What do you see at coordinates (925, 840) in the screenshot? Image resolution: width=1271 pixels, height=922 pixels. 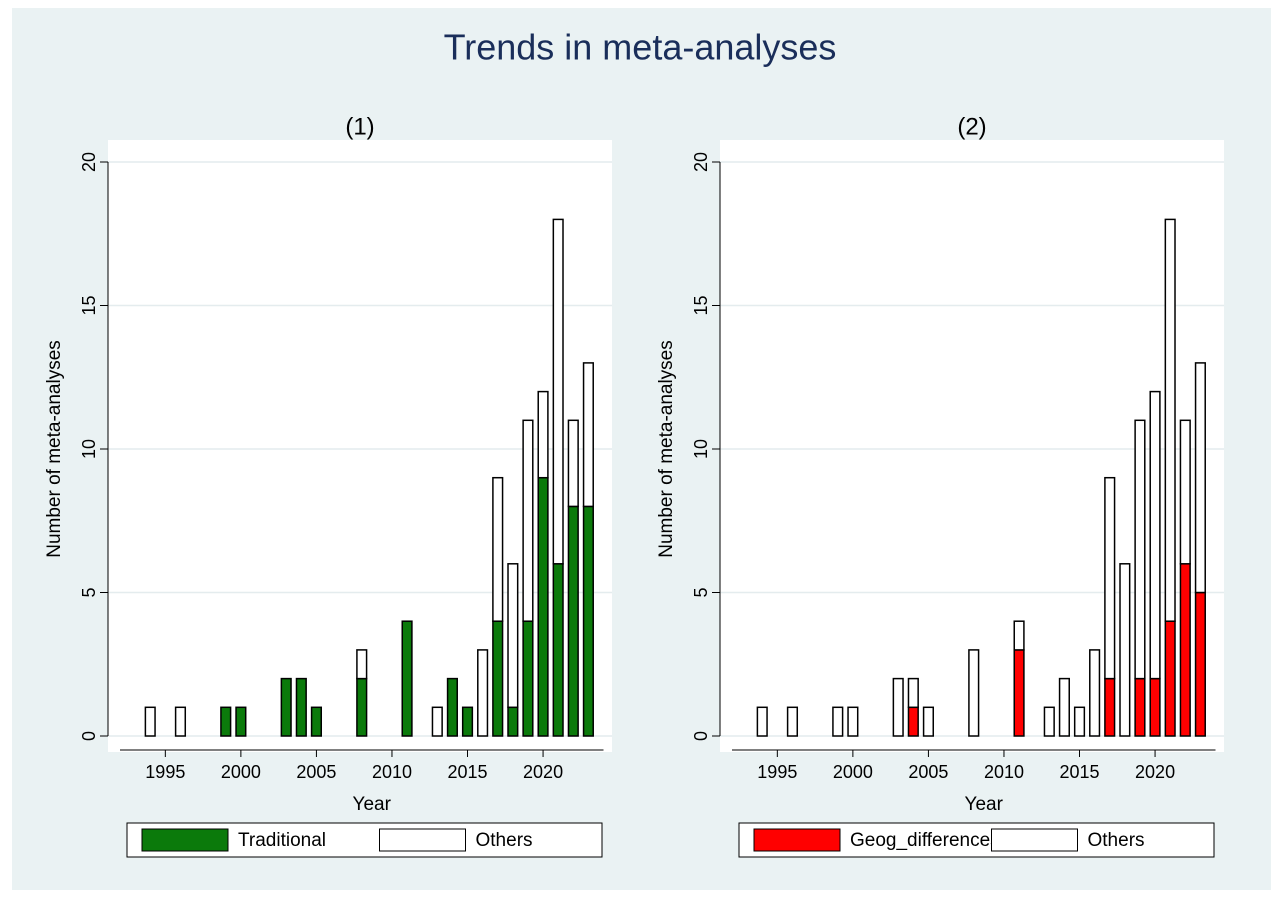 I see `legend-label: Geog_differences` at bounding box center [925, 840].